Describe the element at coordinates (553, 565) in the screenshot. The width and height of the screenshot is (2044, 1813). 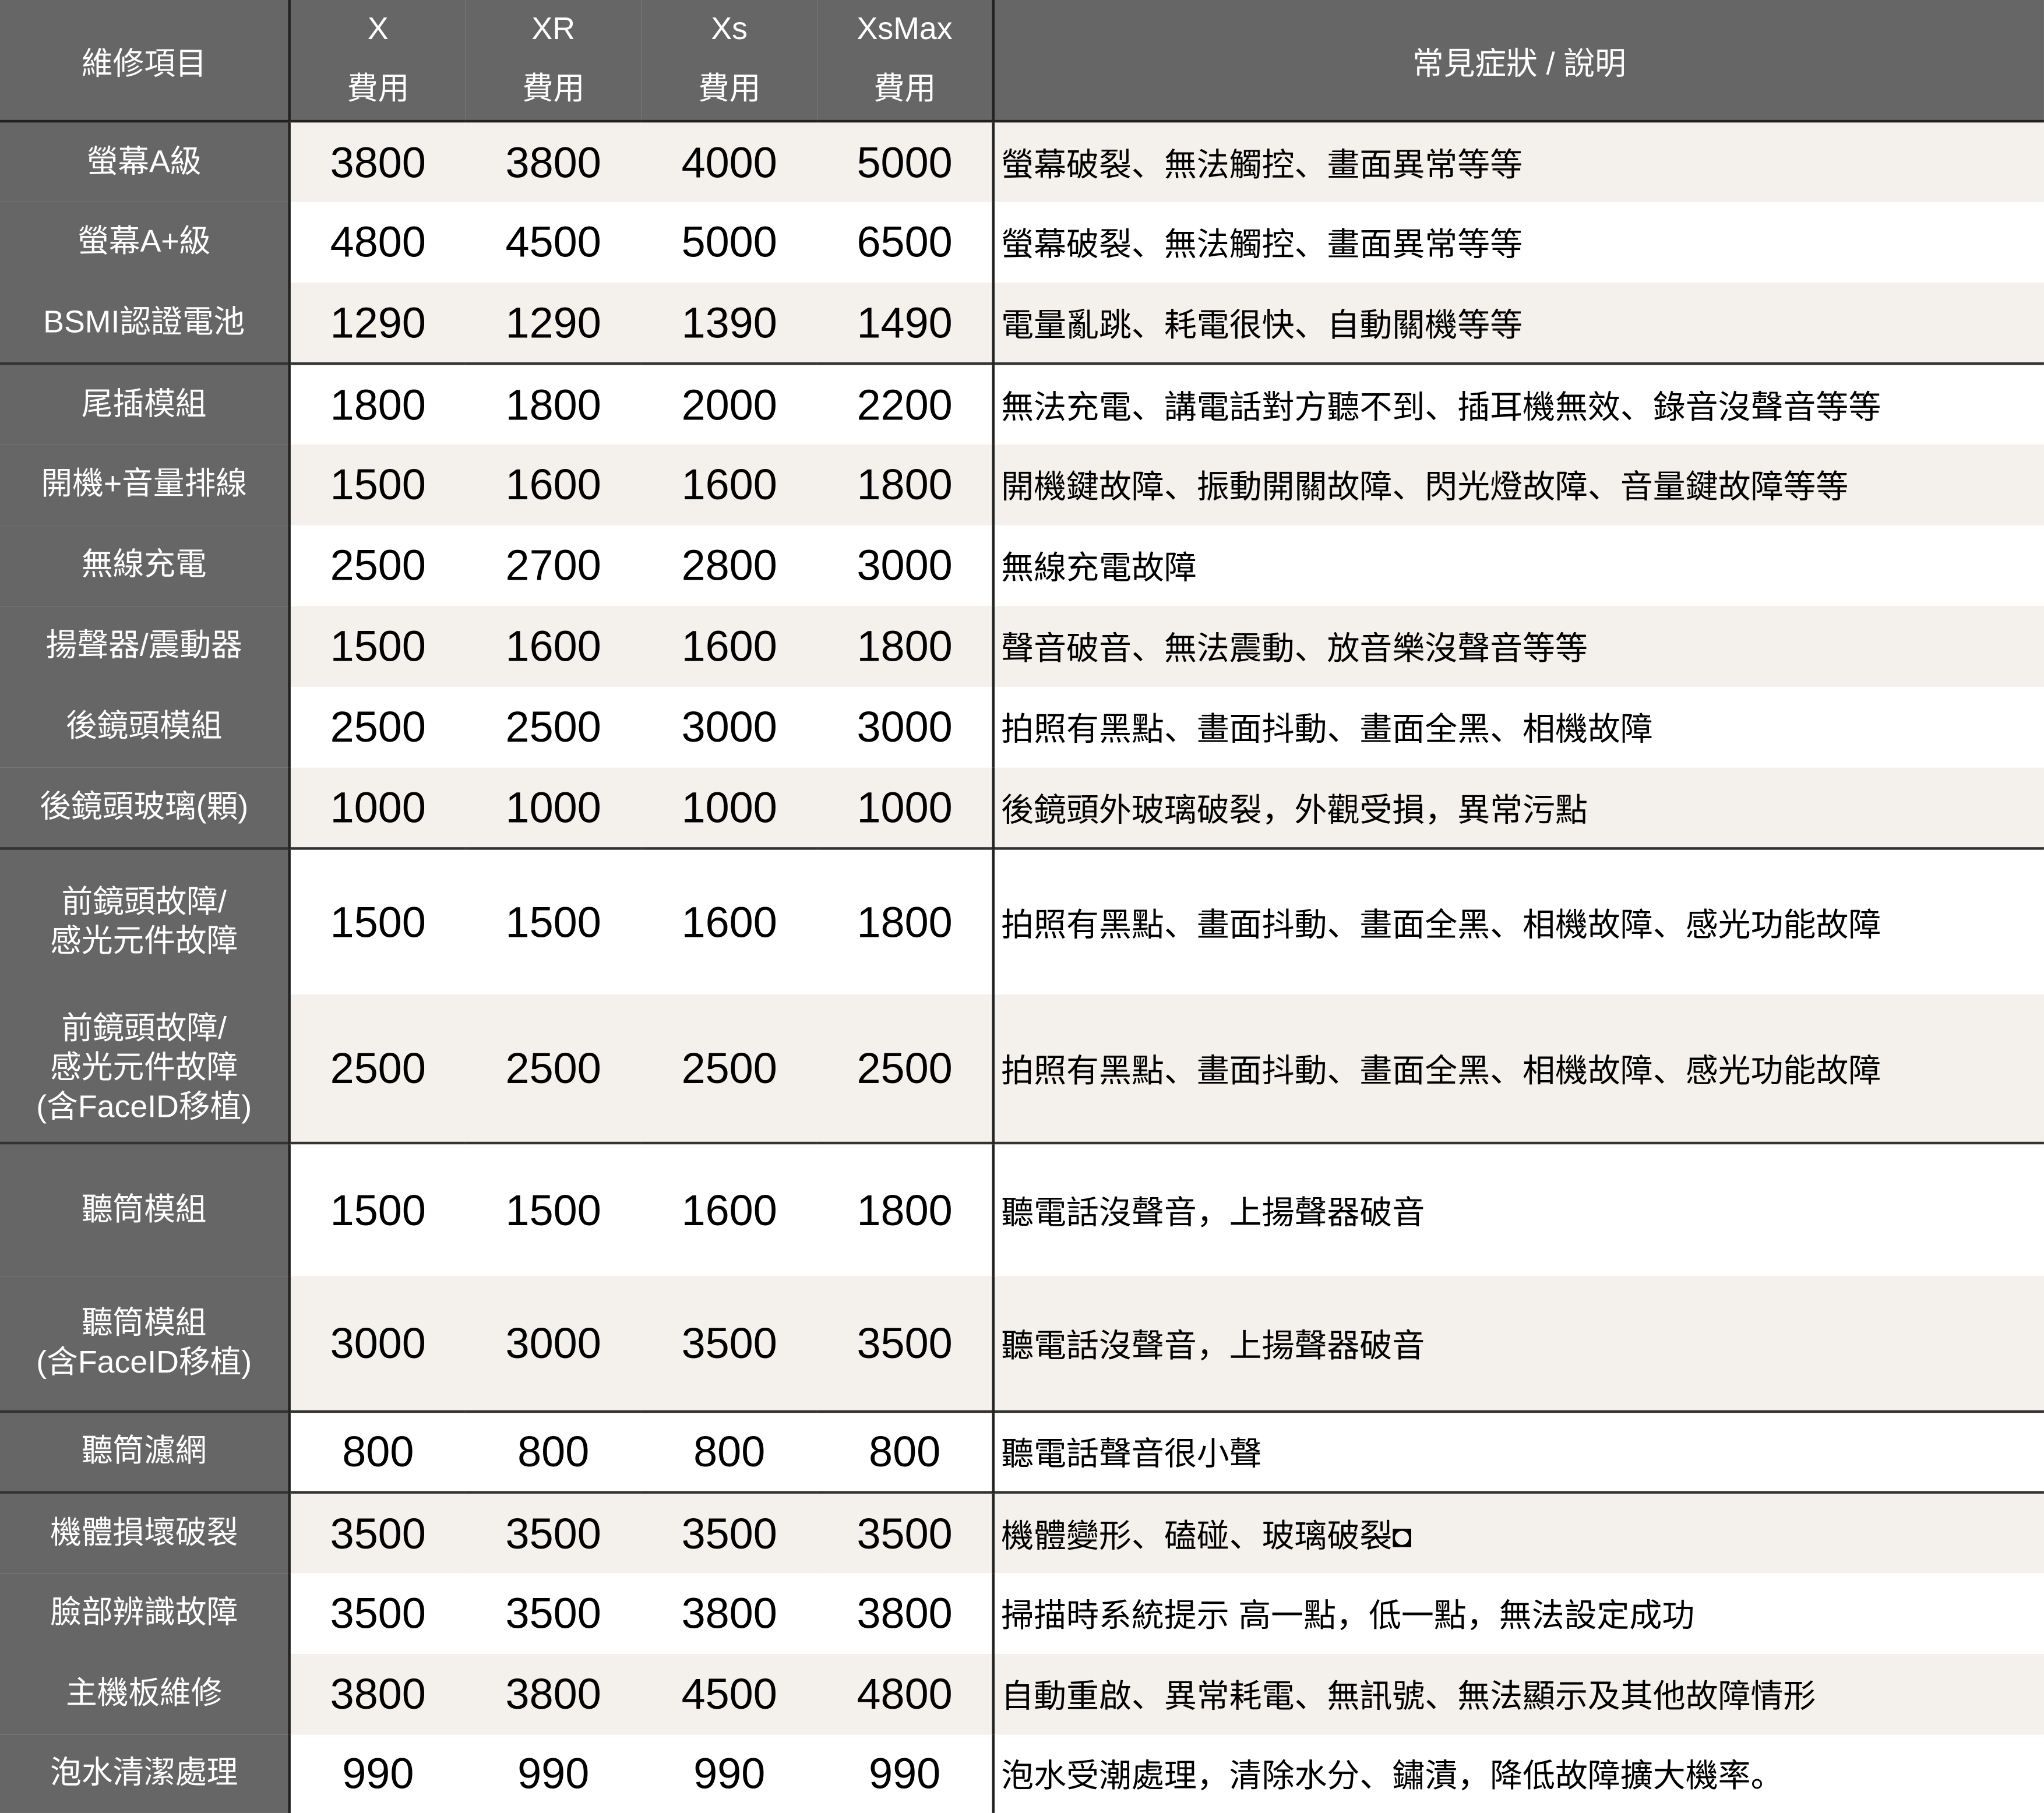
I see `price-cell: 2700` at that location.